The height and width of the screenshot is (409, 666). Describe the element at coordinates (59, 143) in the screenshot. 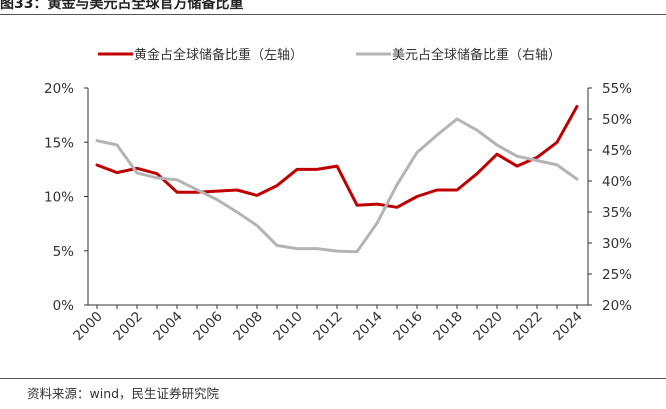

I see `left-axis-tick-label: 15%` at that location.